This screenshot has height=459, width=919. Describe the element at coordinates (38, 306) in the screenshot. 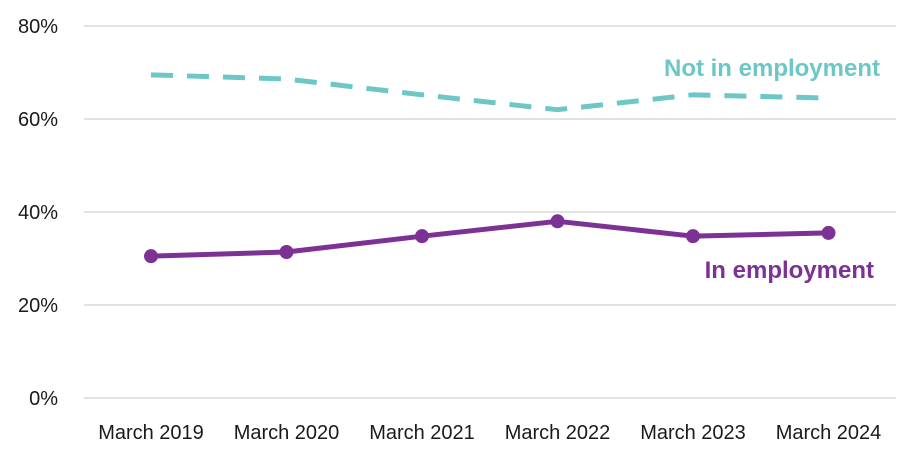

I see `y-tick-label: 20%` at that location.